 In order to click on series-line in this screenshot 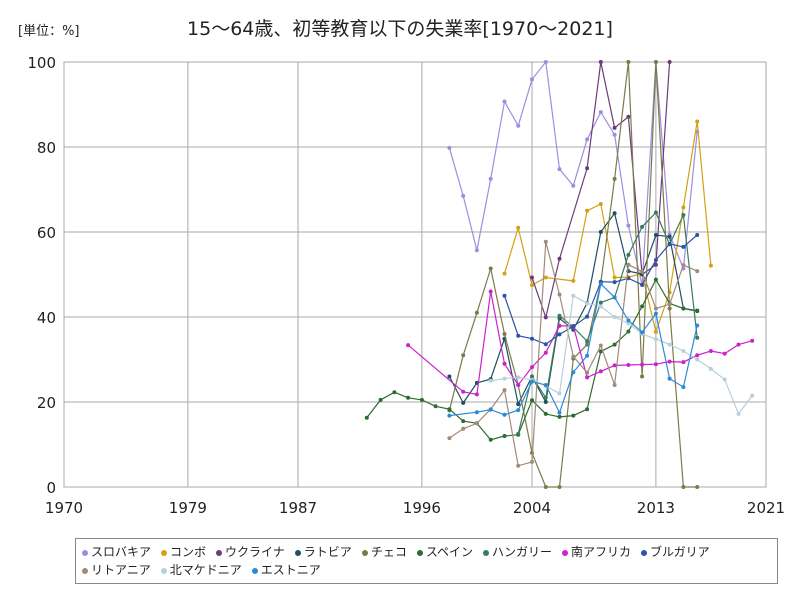, I will do `click(601, 190)`.